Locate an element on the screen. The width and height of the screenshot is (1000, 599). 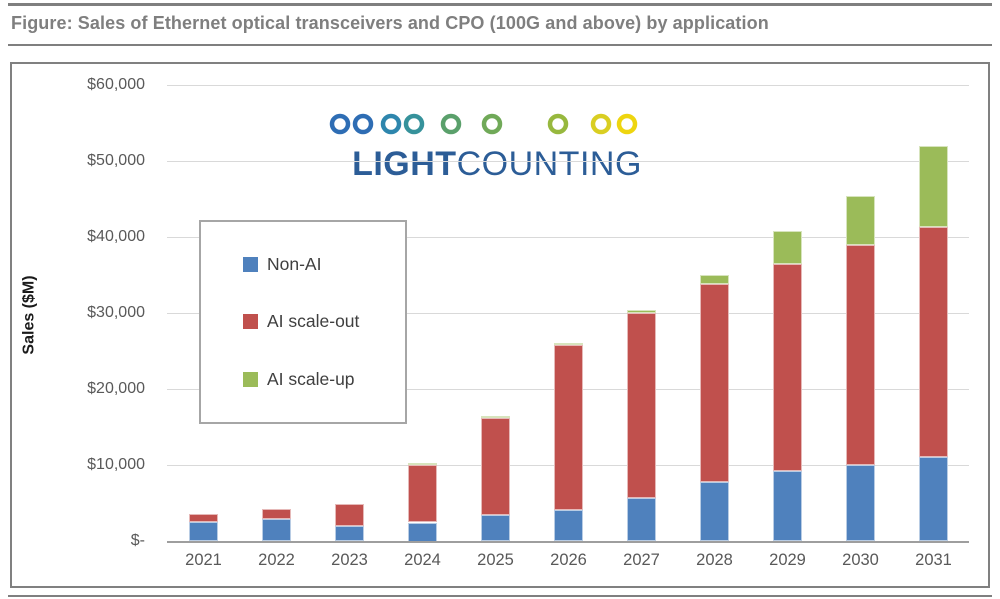
logo-dots-icon is located at coordinates (494, 124).